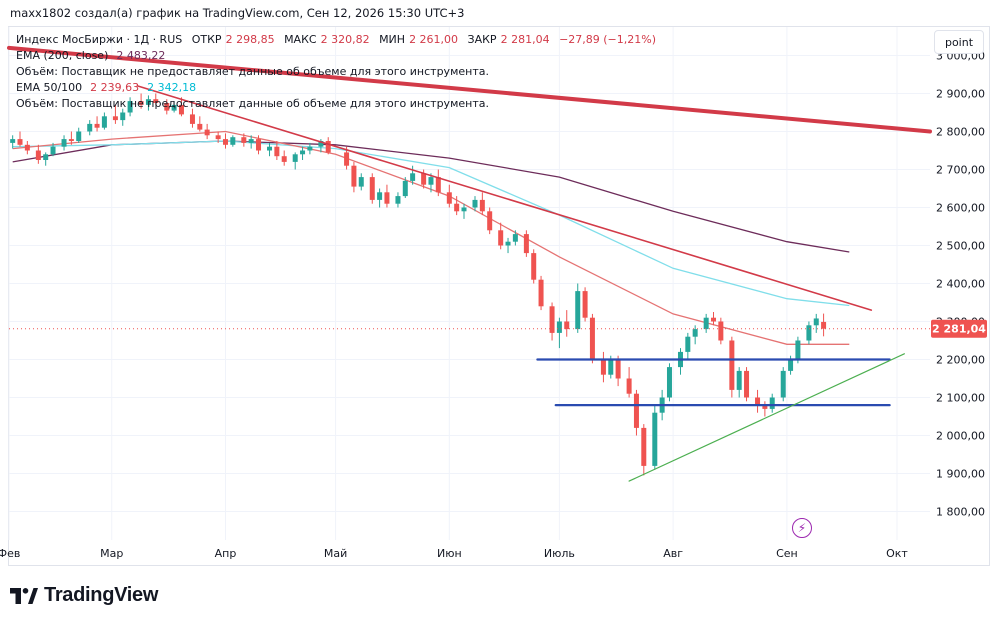 This screenshot has height=624, width=1000. I want to click on low-label: МИН, so click(392, 39).